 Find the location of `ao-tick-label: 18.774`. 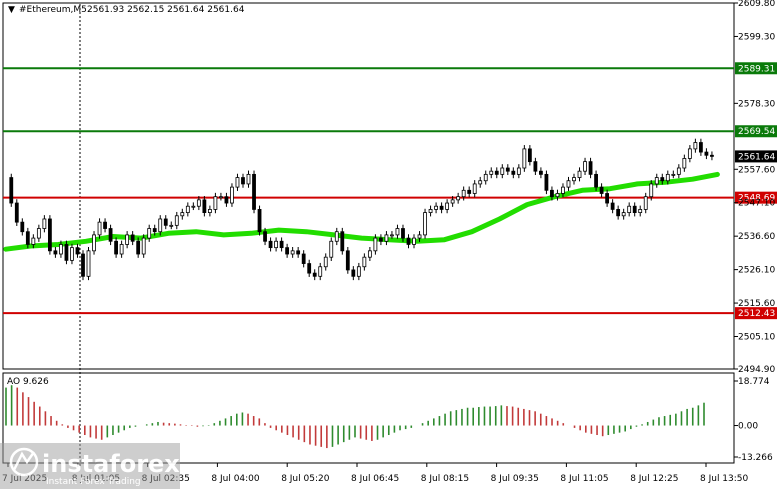

ao-tick-label: 18.774 is located at coordinates (754, 382).